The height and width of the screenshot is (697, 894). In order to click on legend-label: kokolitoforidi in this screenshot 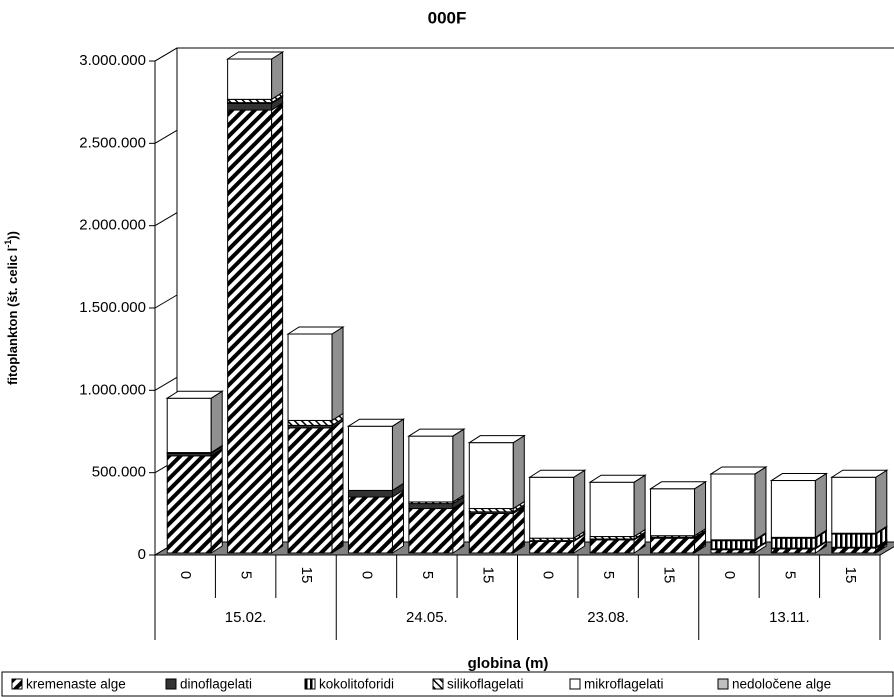, I will do `click(356, 684)`.